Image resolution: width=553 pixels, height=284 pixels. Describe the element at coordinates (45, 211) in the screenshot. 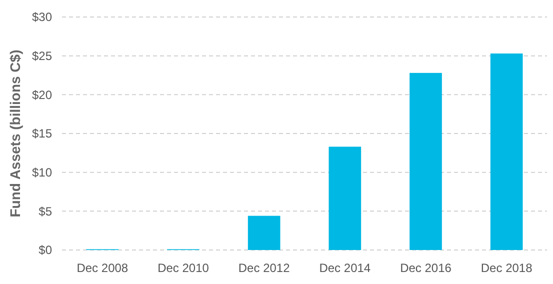

I see `y-tick-label: $5` at that location.